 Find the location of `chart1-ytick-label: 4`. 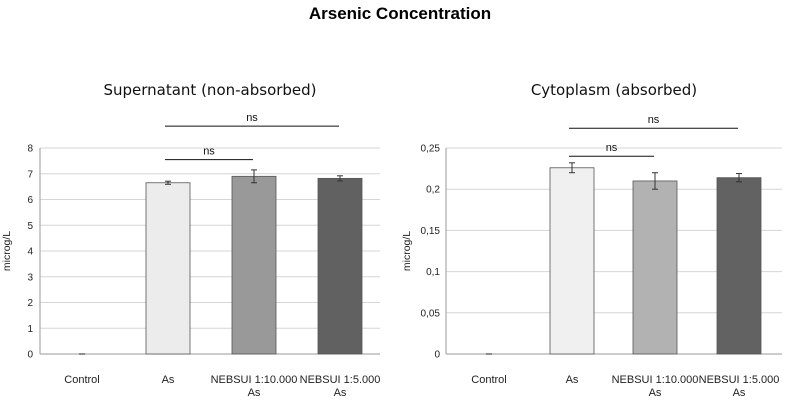

chart1-ytick-label: 4 is located at coordinates (30, 252).